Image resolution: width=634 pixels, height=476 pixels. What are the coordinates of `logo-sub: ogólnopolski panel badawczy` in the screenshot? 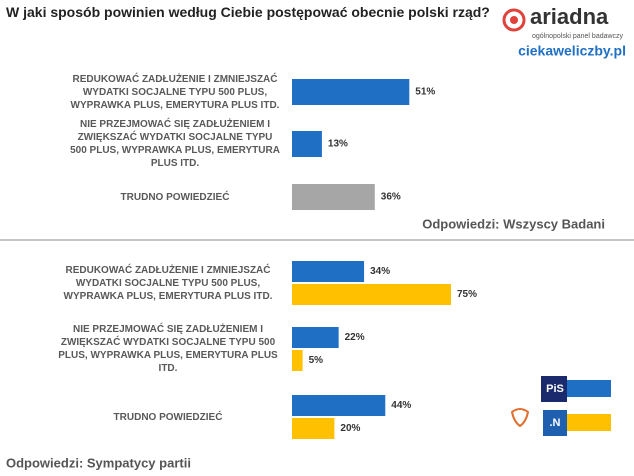 It's located at (578, 36).